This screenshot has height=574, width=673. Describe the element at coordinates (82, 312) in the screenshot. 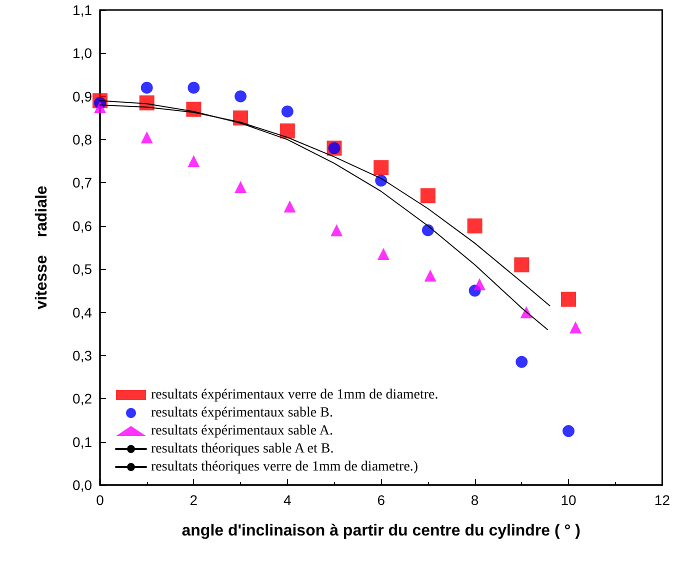

I see `y-tick-label: 0,4` at that location.